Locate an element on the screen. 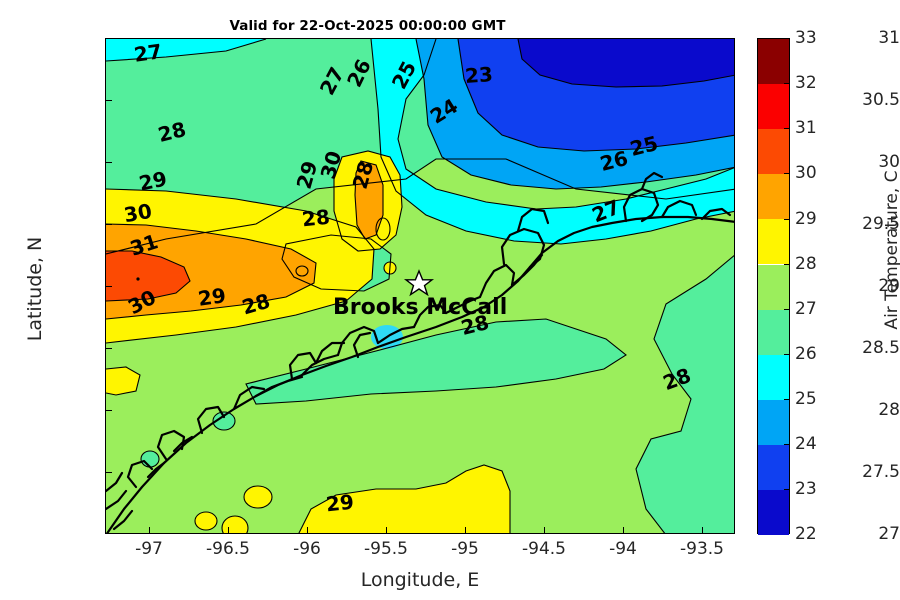 The width and height of the screenshot is (900, 600). y-tick-label: 29.5 is located at coordinates (881, 224).